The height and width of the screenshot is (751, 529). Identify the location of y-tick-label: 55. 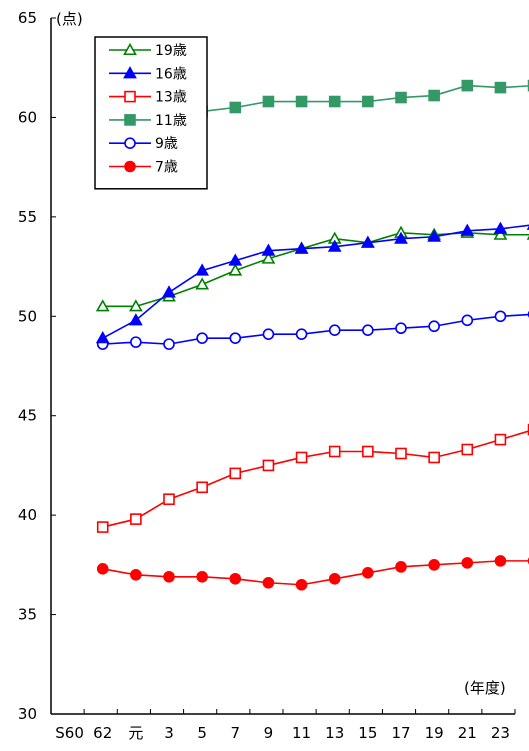
(27, 217).